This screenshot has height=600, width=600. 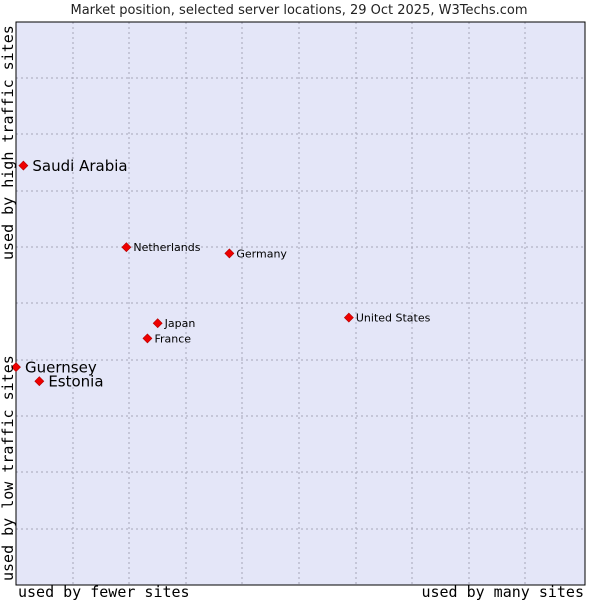 I want to click on point-france: France, so click(x=166, y=338).